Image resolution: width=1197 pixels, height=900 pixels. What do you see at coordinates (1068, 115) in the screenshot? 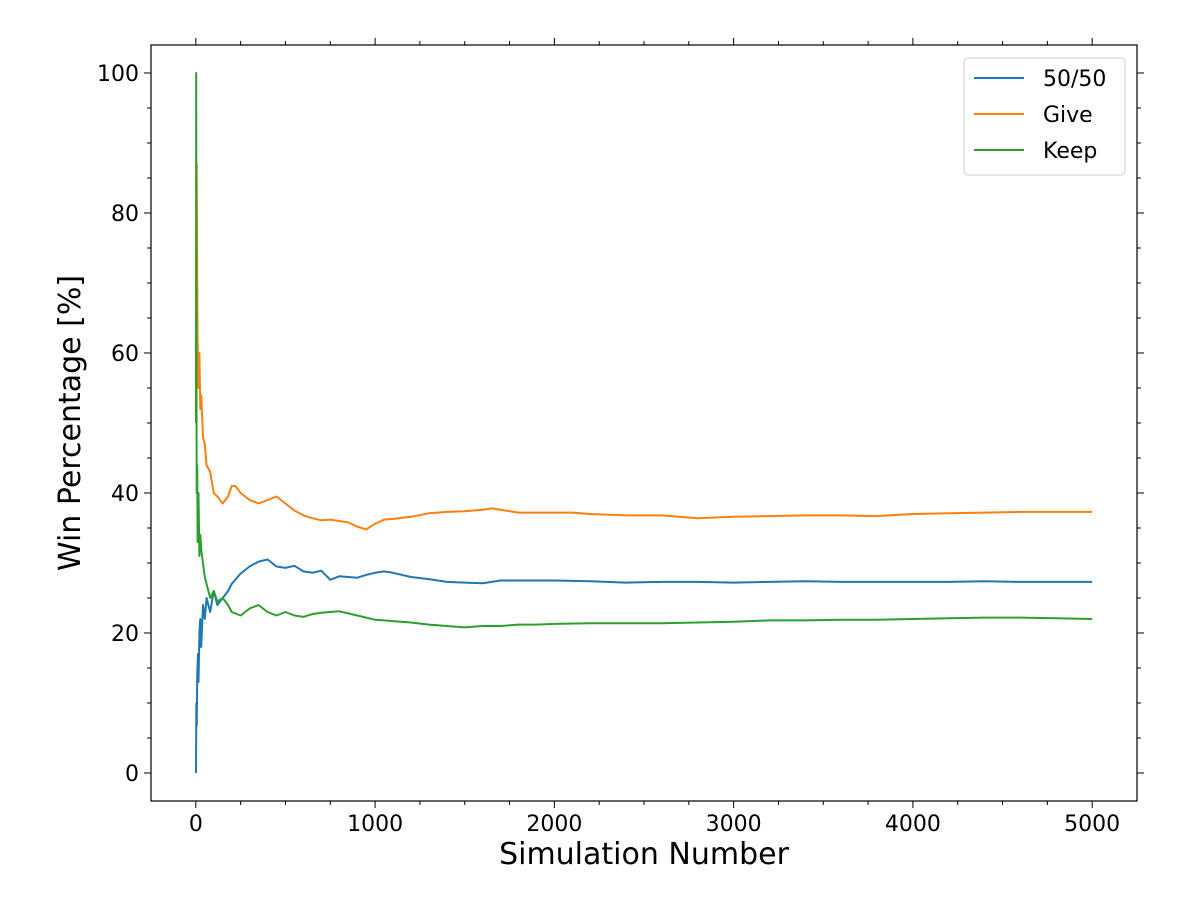
I see `legend-label-give: Give` at bounding box center [1068, 115].